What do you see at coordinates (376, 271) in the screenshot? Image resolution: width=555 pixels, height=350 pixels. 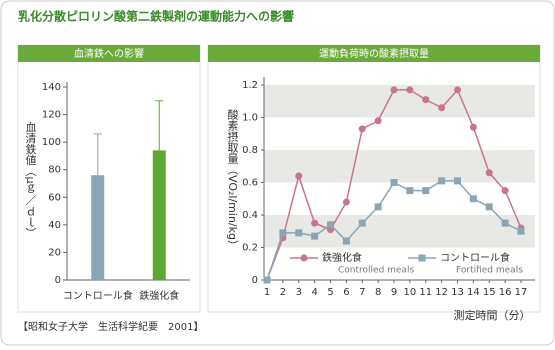 I see `legend-sublabel: Controlled meals` at bounding box center [376, 271].